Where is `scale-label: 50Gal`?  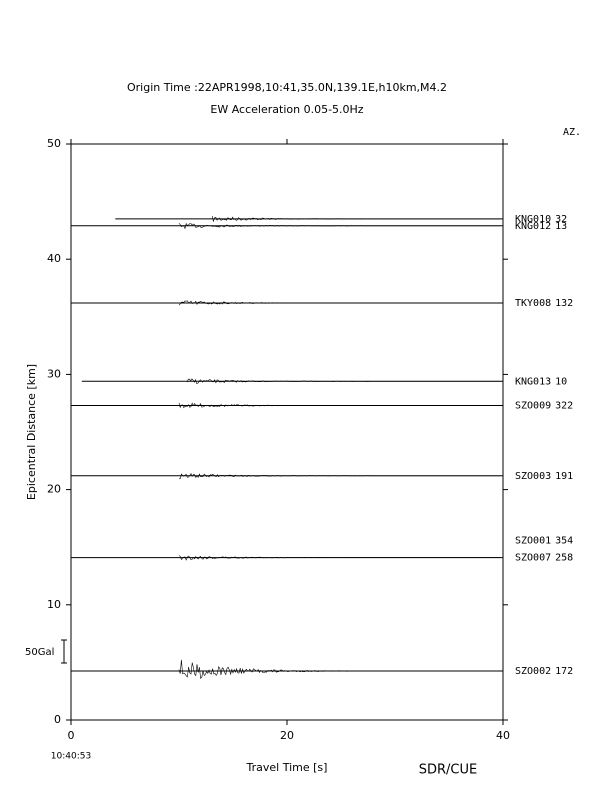 scale-label: 50Gal is located at coordinates (39, 652).